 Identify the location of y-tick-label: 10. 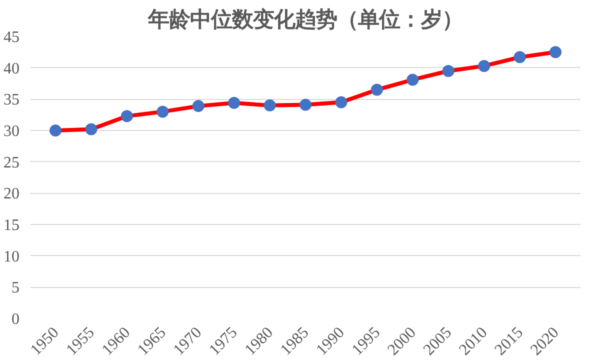
(12, 257).